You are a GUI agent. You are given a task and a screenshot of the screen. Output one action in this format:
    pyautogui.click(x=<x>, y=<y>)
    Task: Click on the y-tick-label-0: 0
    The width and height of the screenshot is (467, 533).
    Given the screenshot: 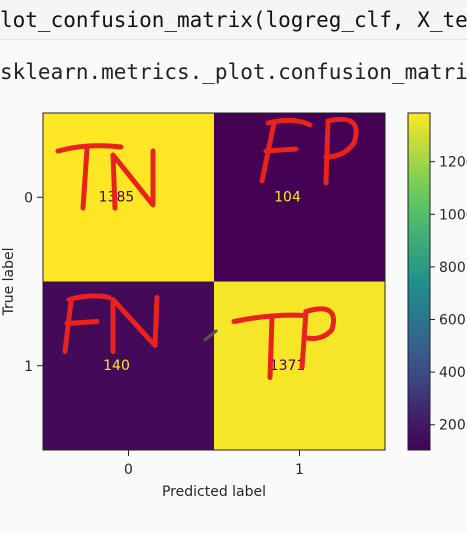 What is the action you would take?
    pyautogui.click(x=28, y=198)
    